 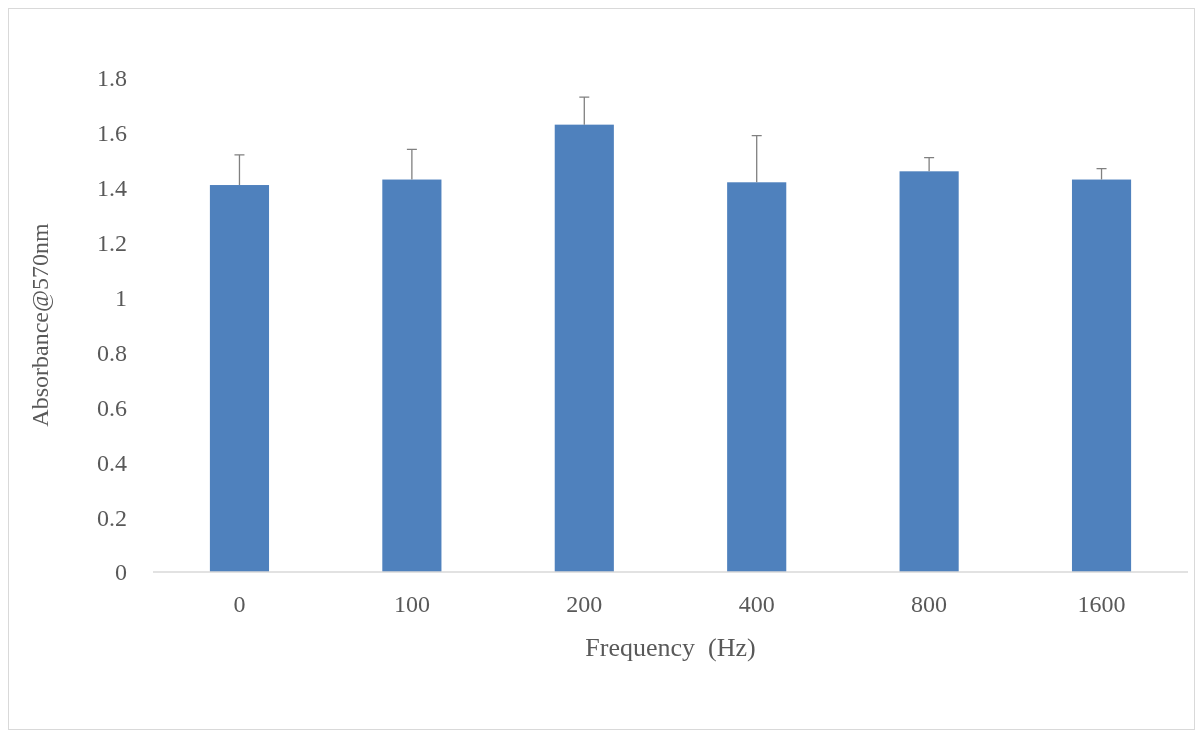 I want to click on y-tick-label: 0.4, so click(x=112, y=462).